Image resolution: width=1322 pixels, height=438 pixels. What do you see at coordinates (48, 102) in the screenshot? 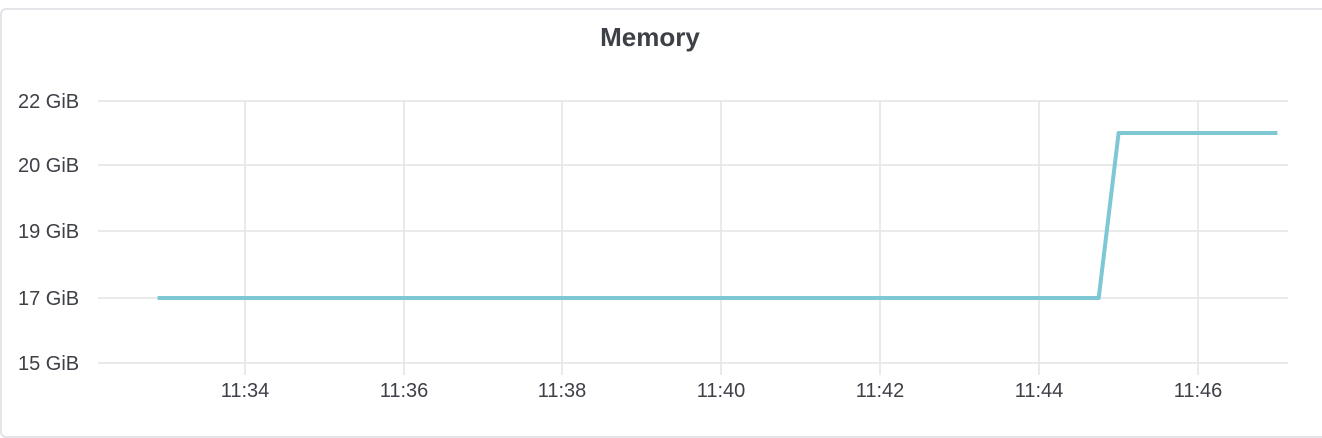
I see `y-tick-label: 22 GiB` at bounding box center [48, 102].